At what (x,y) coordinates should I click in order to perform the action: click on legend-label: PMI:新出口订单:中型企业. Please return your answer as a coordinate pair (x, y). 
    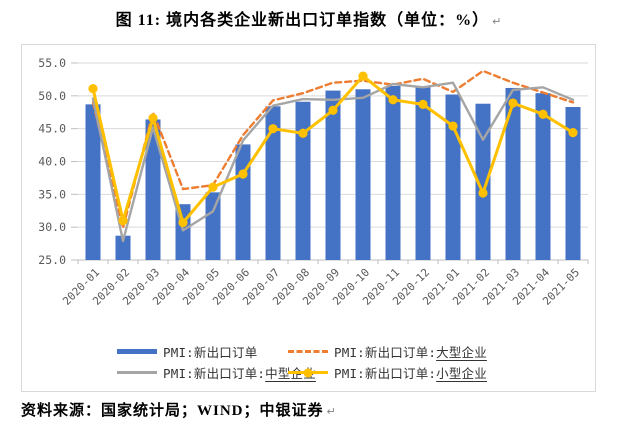
    Looking at the image, I should click on (239, 373).